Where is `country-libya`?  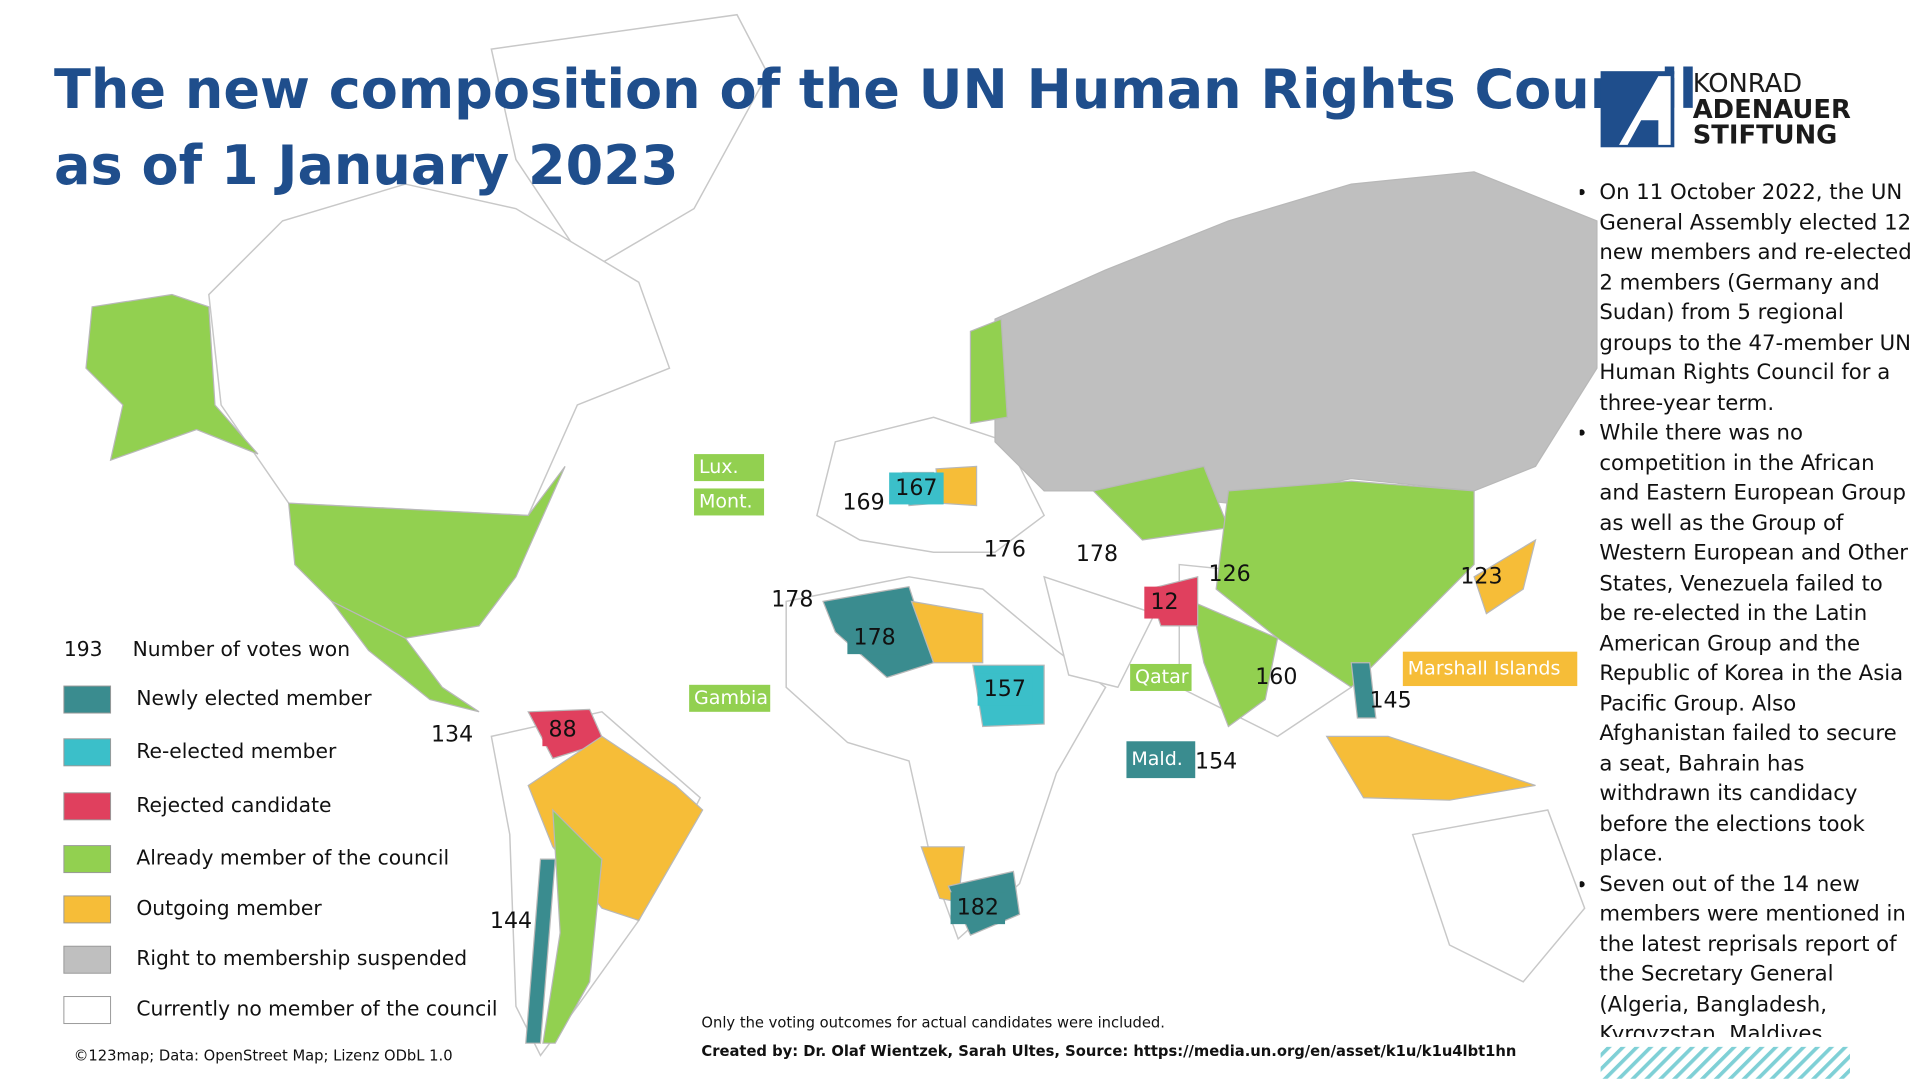
country-libya is located at coordinates (947, 632).